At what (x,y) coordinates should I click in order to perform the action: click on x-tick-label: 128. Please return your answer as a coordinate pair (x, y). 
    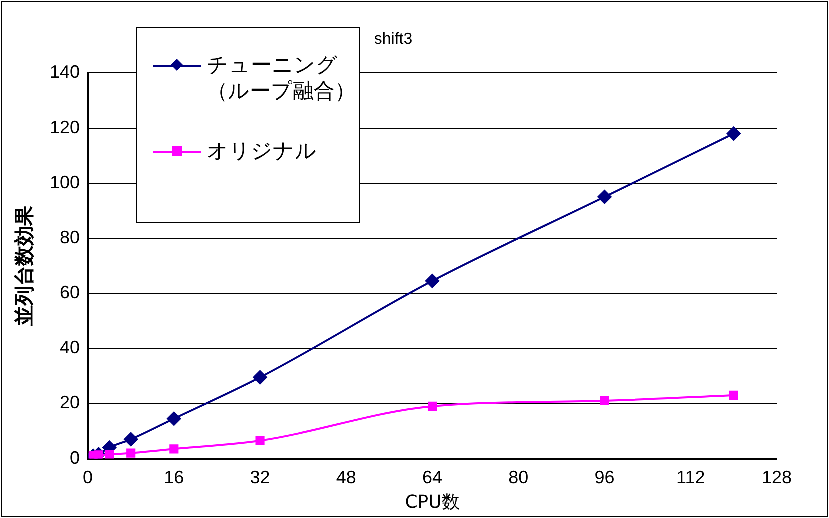
    Looking at the image, I should click on (777, 478).